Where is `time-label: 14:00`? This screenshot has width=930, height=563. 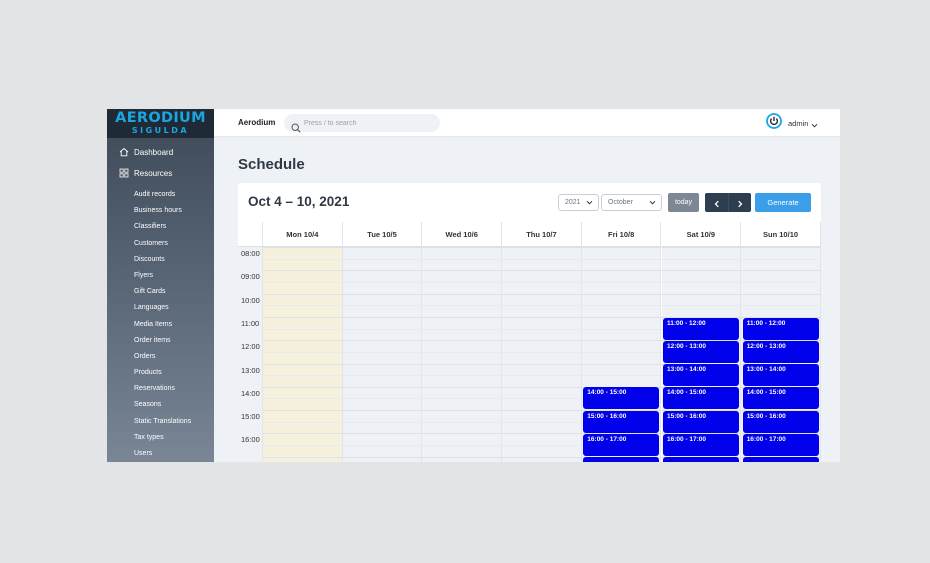 time-label: 14:00 is located at coordinates (250, 393).